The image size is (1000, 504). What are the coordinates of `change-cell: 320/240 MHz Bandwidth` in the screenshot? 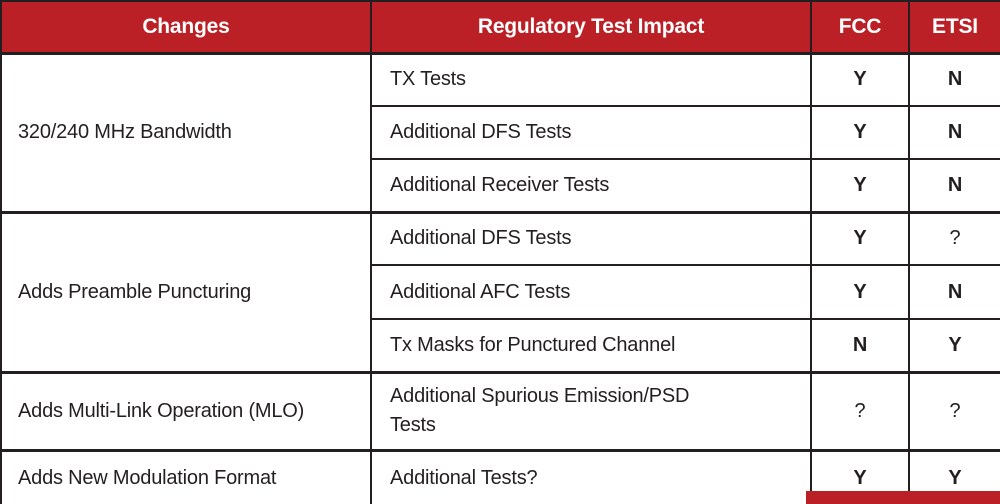 It's located at (186, 132).